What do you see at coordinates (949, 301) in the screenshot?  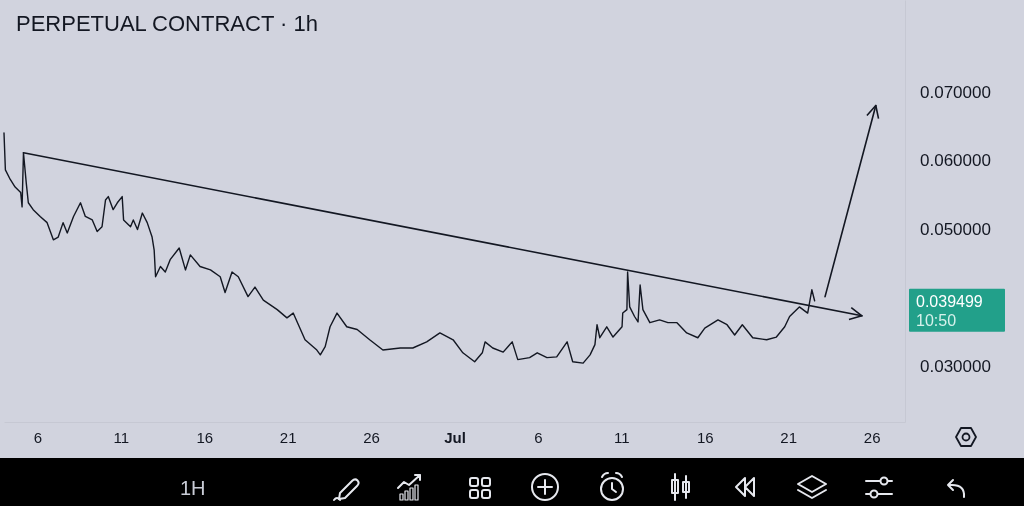 I see `text: 0.039499` at bounding box center [949, 301].